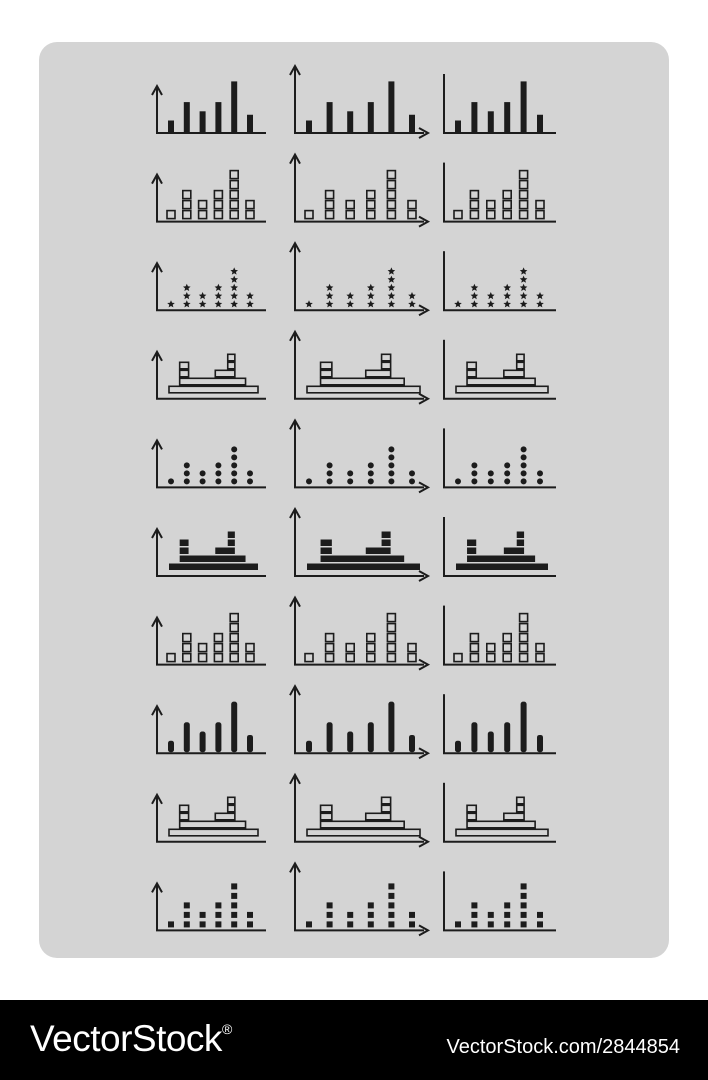 This screenshot has height=1080, width=708. What do you see at coordinates (499, 547) in the screenshot?
I see `chart-icon-horizontal-solid-bars-plain-axes` at bounding box center [499, 547].